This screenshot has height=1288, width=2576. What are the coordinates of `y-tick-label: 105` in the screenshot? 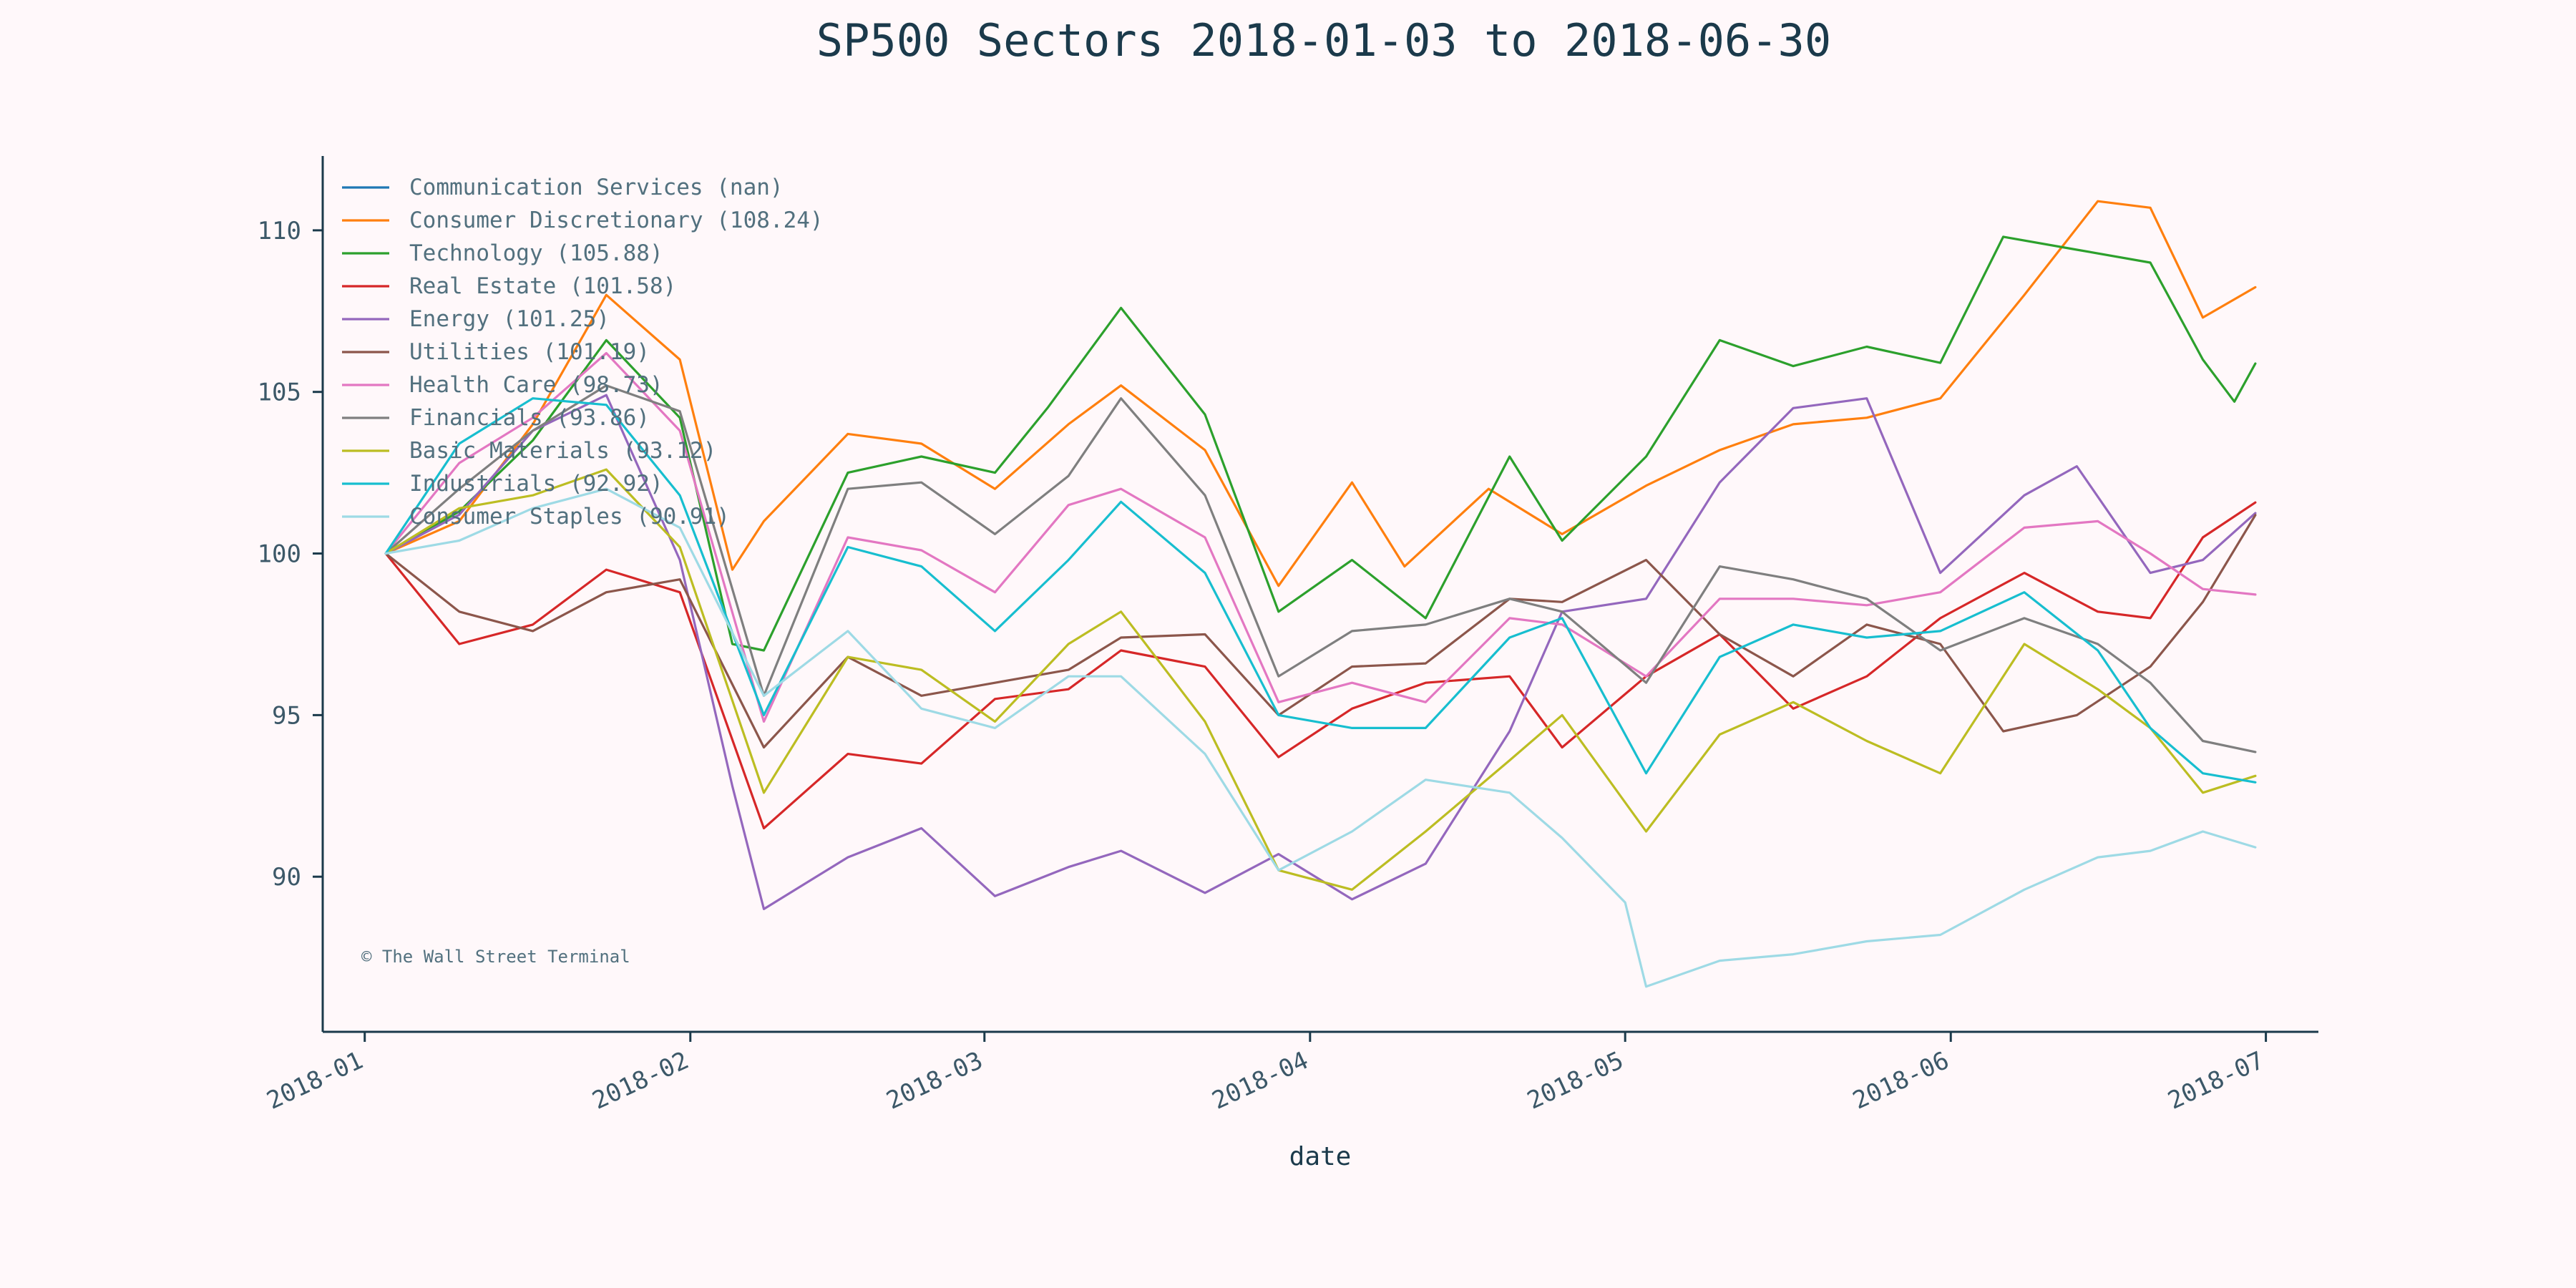 It's located at (279, 393).